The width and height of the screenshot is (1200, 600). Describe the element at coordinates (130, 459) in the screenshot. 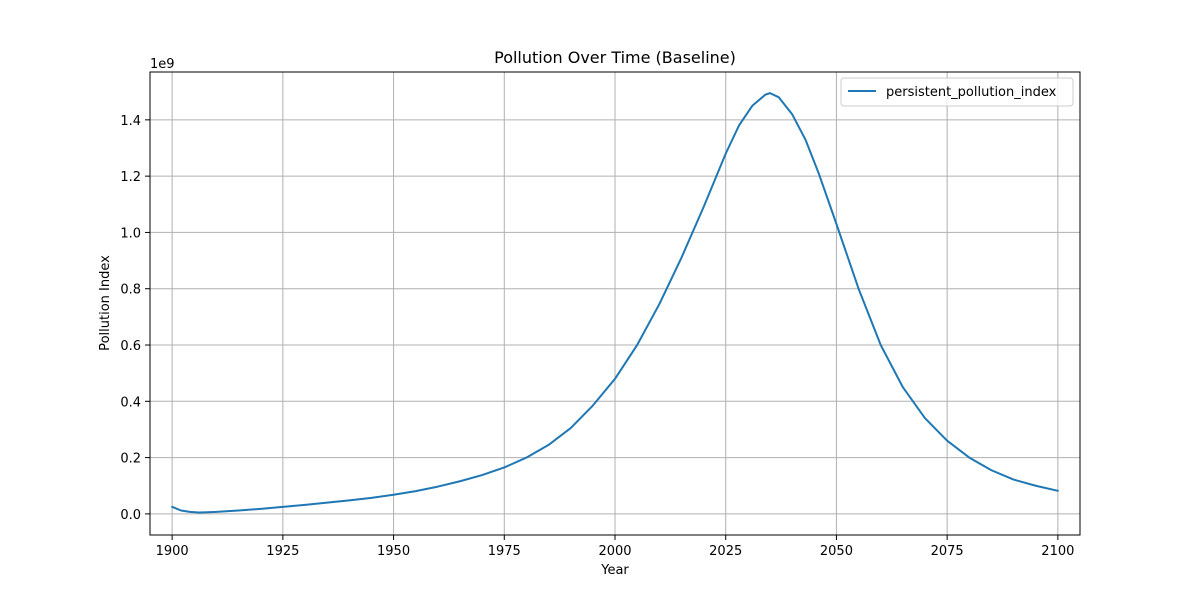

I see `y-tick-label: 0.2` at that location.